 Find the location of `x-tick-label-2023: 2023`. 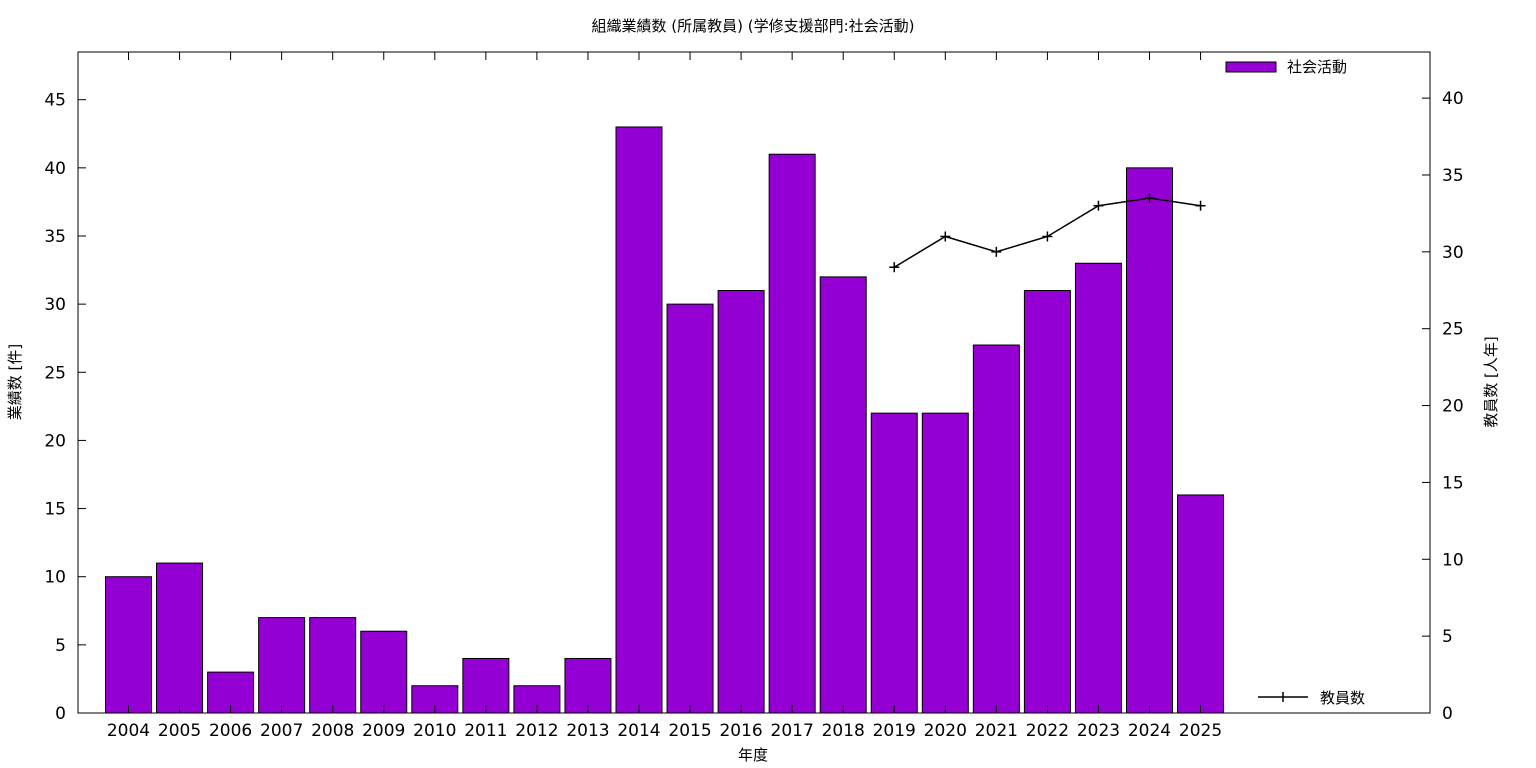

x-tick-label-2023: 2023 is located at coordinates (1098, 731).